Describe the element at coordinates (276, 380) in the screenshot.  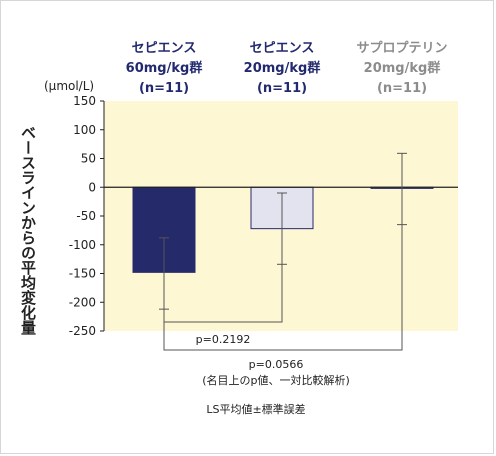
I see `p-value-note: (名目上のp値、一対比較解析)` at that location.